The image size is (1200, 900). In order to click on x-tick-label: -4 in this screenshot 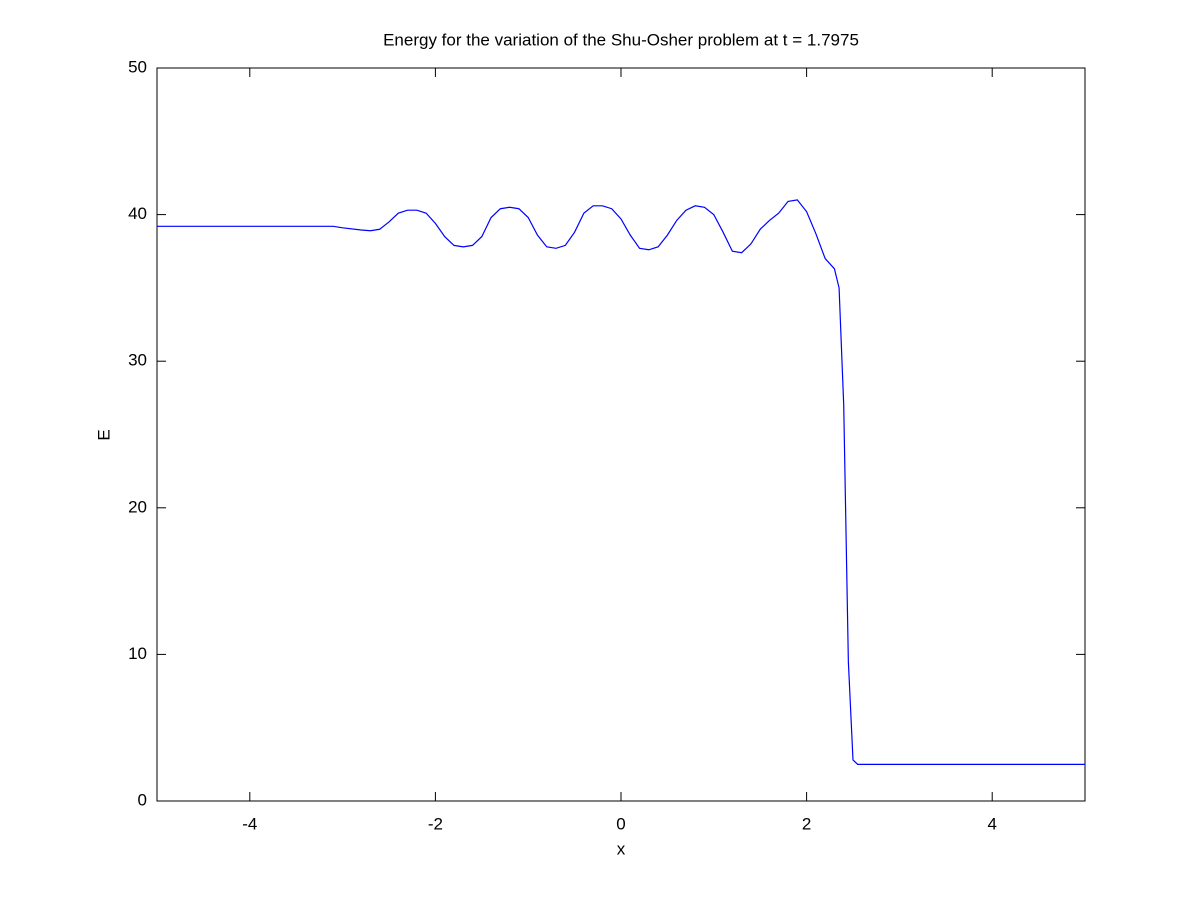, I will do `click(249, 823)`.